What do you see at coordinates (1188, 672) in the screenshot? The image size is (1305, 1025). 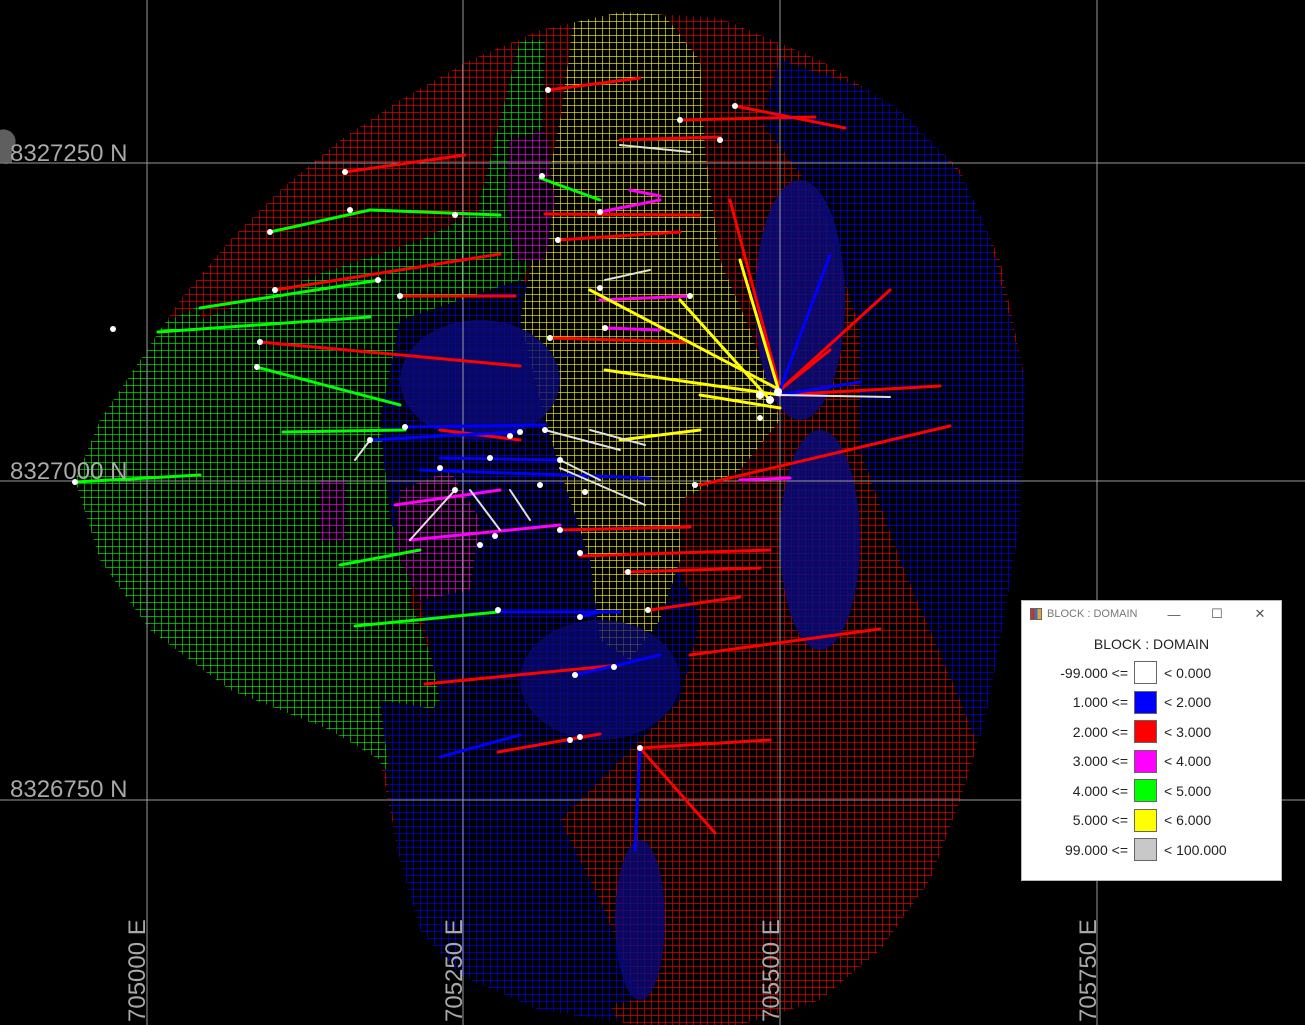 I see `legend-upper-bound: < 0.000` at bounding box center [1188, 672].